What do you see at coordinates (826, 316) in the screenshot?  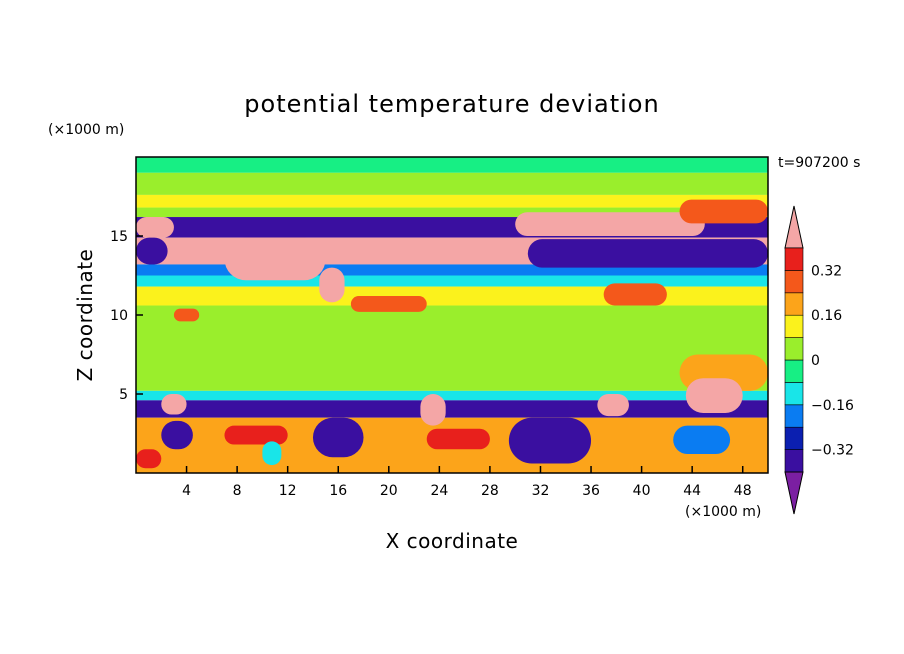 I see `colorbar-tick-label-3: 0.16` at bounding box center [826, 316].